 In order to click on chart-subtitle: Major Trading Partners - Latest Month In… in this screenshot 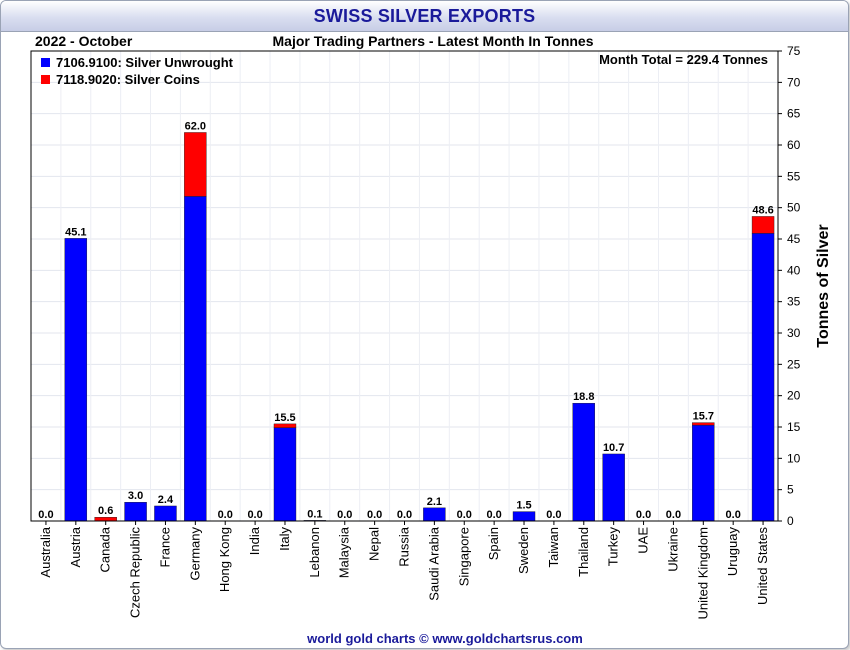, I will do `click(433, 41)`.